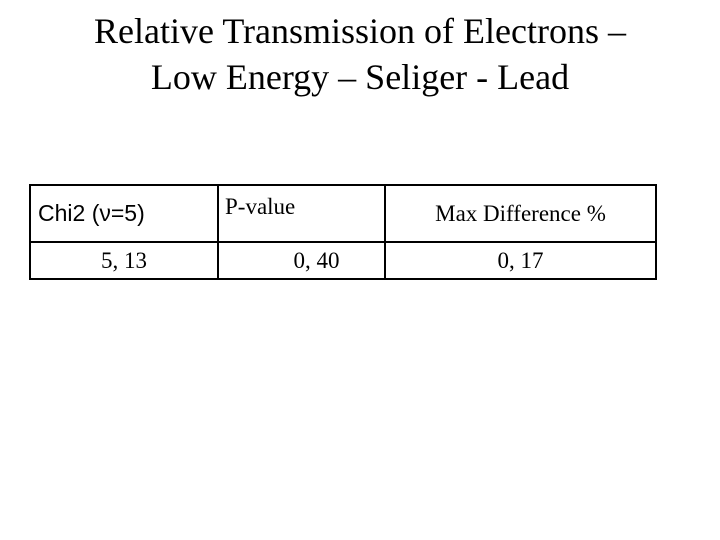 The width and height of the screenshot is (720, 540). Describe the element at coordinates (520, 213) in the screenshot. I see `header-max-difference: Max Difference %` at that location.